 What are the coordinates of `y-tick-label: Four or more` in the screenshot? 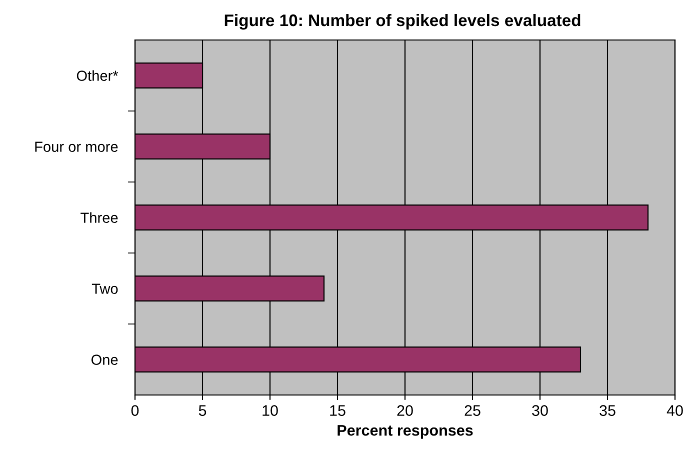 It's located at (76, 147).